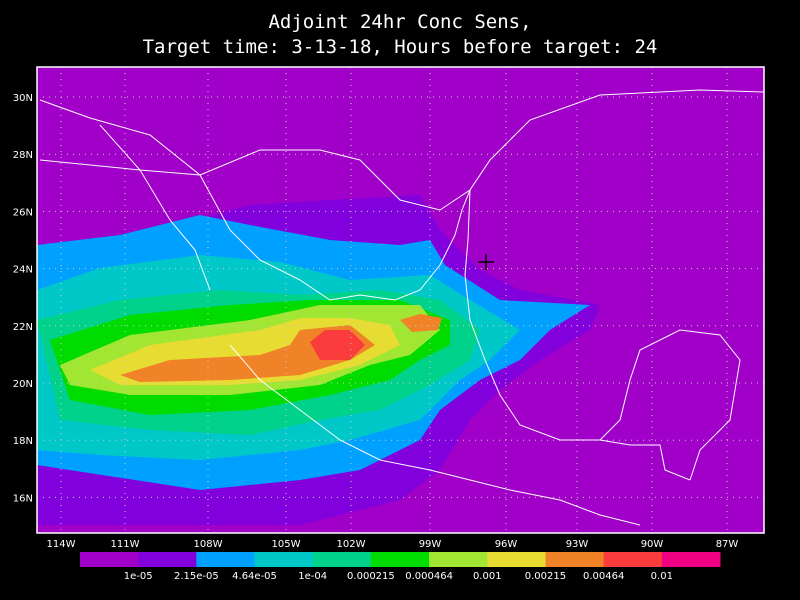 This screenshot has height=600, width=800. Describe the element at coordinates (486, 262) in the screenshot. I see `target-marker` at that location.